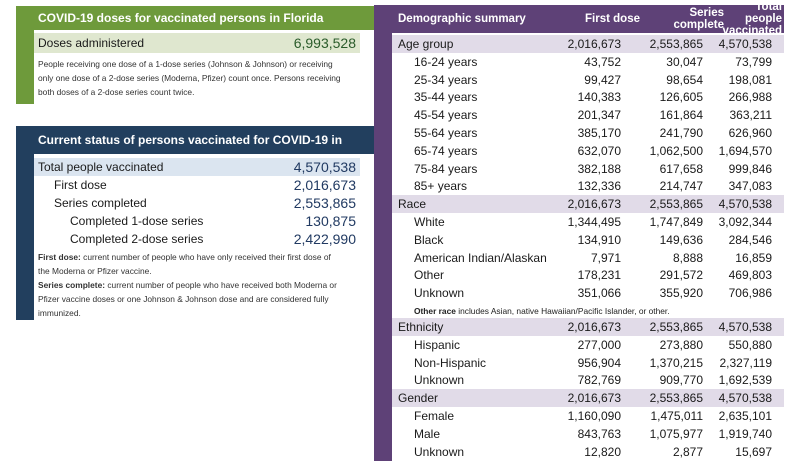 The height and width of the screenshot is (466, 800). Describe the element at coordinates (197, 43) in the screenshot. I see `doses-administered-row: Doses administered 6,993,528` at that location.